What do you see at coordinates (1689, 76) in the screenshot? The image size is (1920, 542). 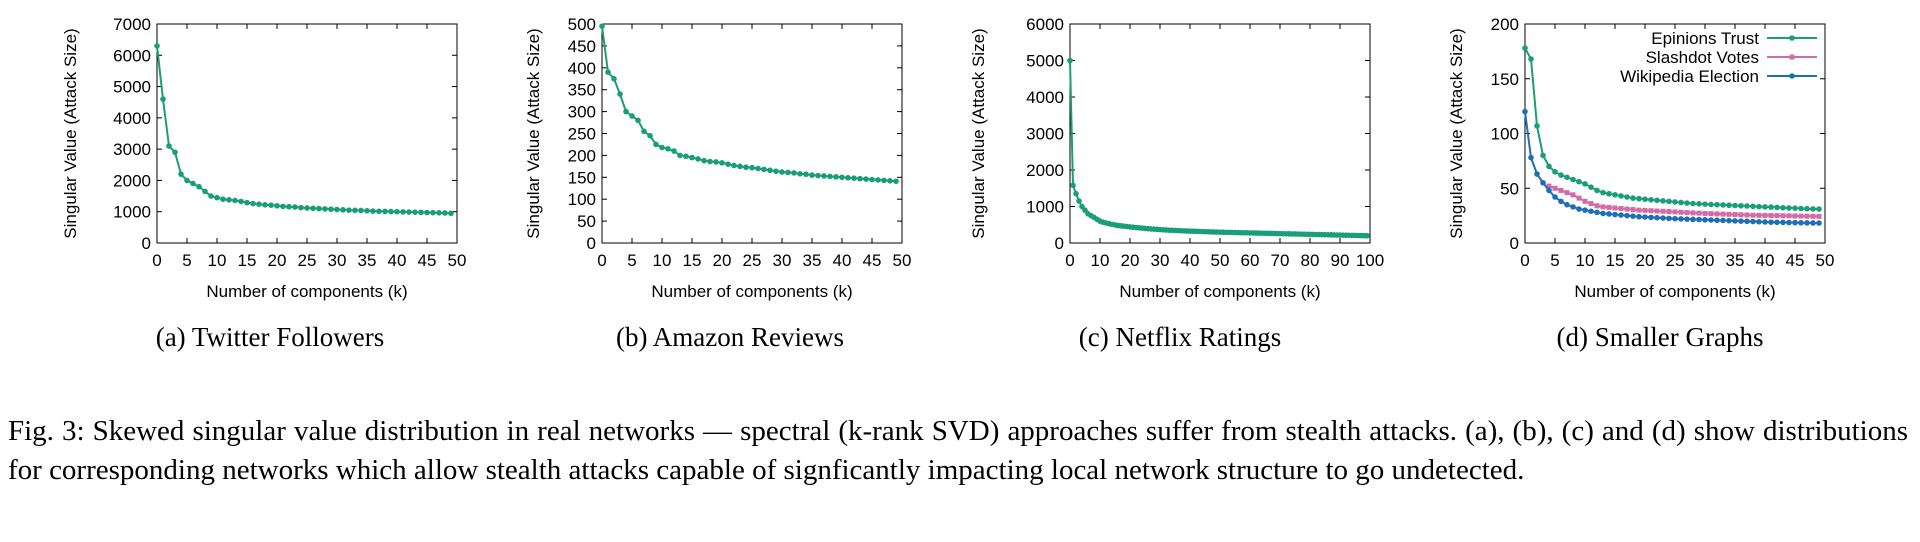 I see `legend-label: Wikipedia Election` at bounding box center [1689, 76].